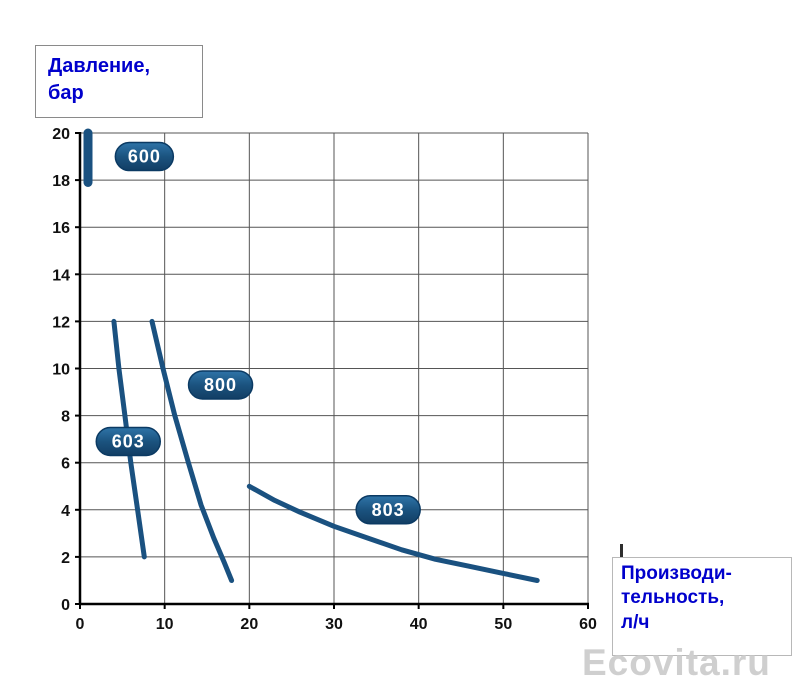 The height and width of the screenshot is (700, 800). Describe the element at coordinates (65, 605) in the screenshot. I see `y-tick-label: 0` at that location.